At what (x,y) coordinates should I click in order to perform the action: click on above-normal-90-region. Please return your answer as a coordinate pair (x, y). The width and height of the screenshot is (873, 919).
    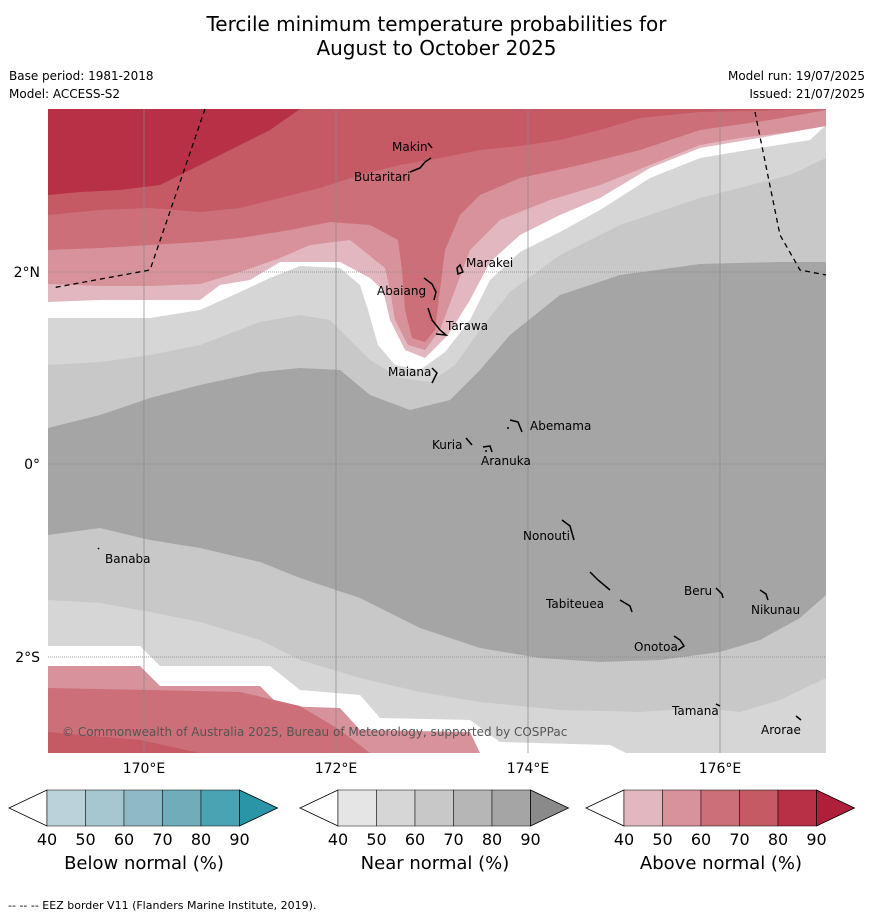
    Looking at the image, I should click on (174, 152).